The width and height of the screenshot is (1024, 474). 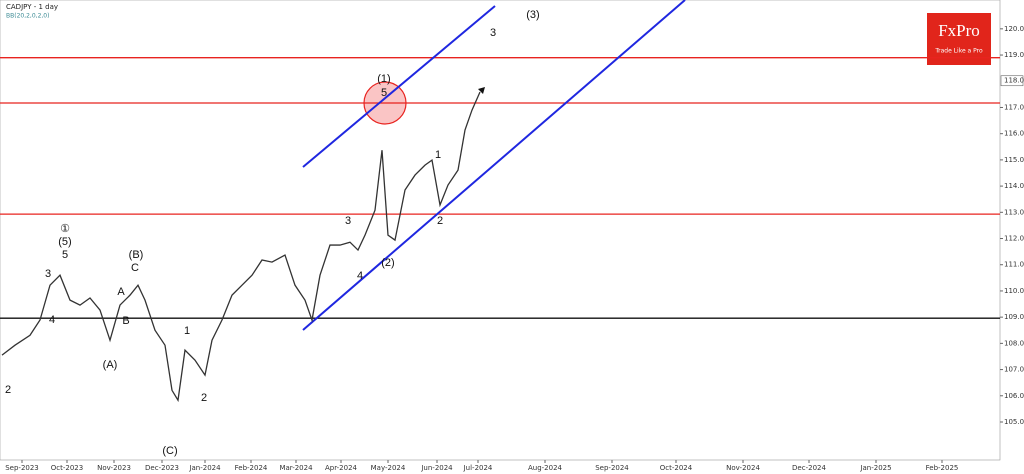 What do you see at coordinates (22, 468) in the screenshot?
I see `x-tick-label: Sep-2023` at bounding box center [22, 468].